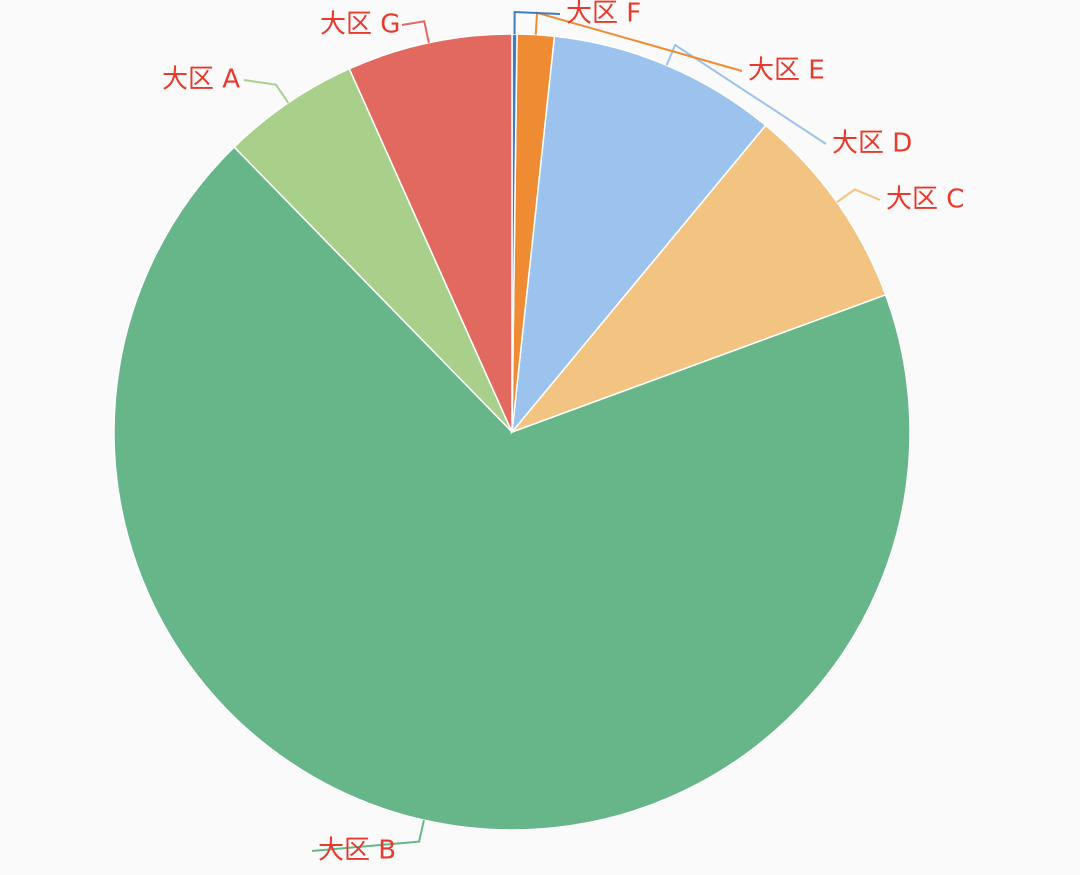  What do you see at coordinates (201, 80) in the screenshot?
I see `slice-label: 大区 A` at bounding box center [201, 80].